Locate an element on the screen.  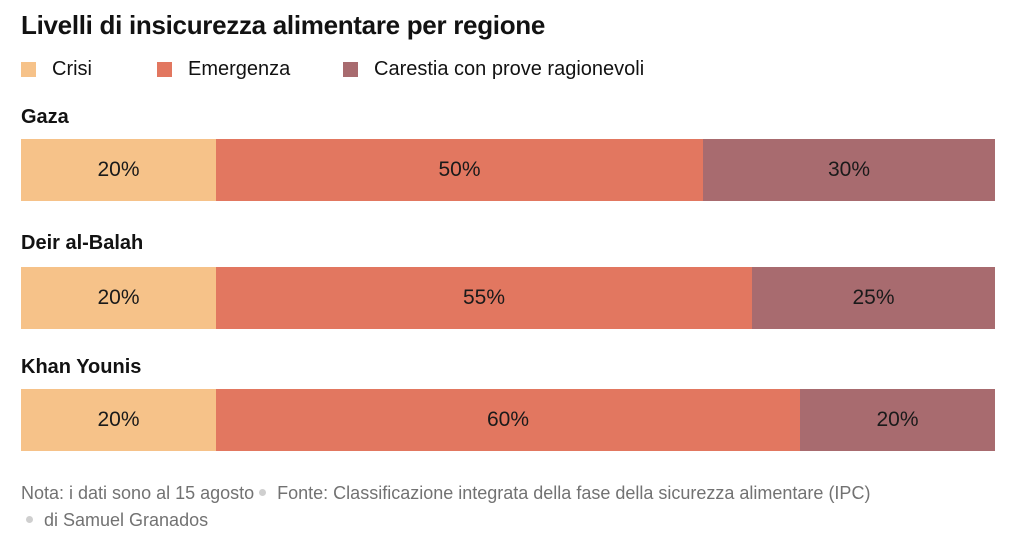
data-label-crisi-khan-younis: 20% is located at coordinates (118, 419).